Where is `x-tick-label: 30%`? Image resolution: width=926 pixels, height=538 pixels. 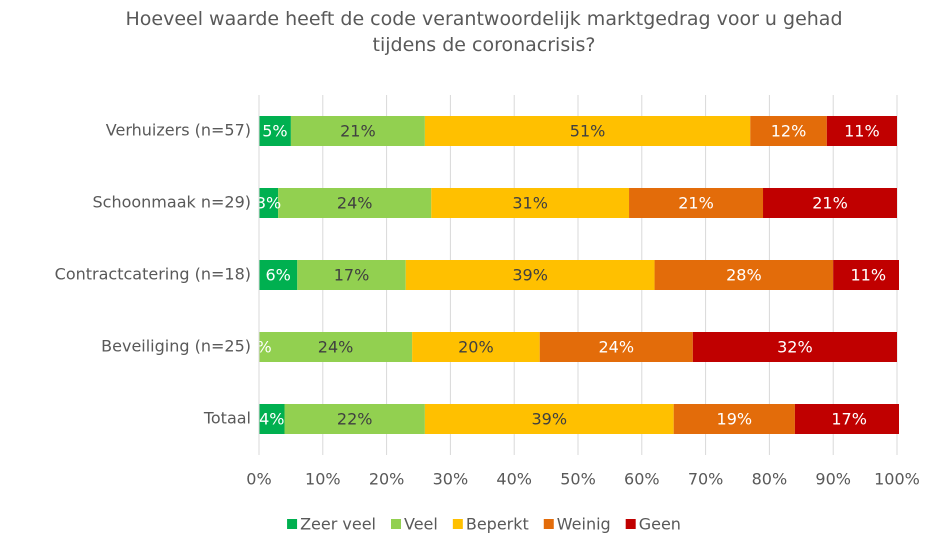 x-tick-label: 30% is located at coordinates (451, 479).